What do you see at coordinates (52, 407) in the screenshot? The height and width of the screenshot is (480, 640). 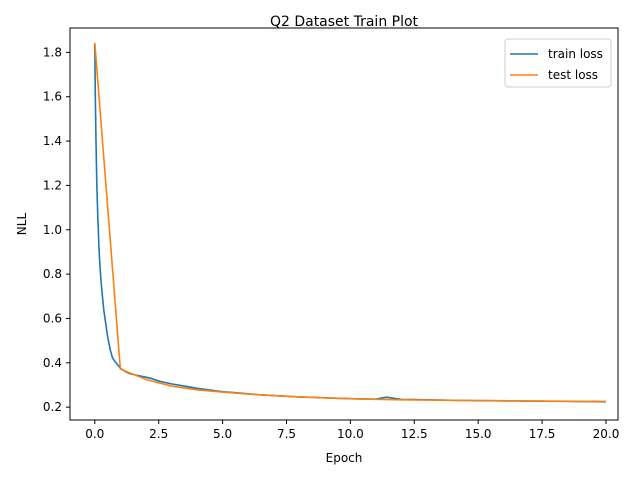 I see `y-tick-label: 0.2` at bounding box center [52, 407].